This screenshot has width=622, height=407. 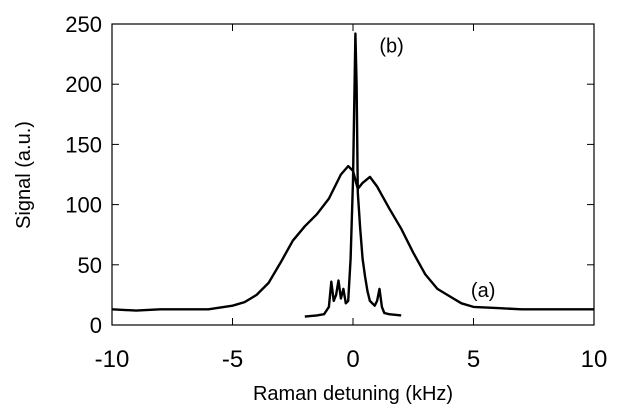 What do you see at coordinates (83, 24) in the screenshot?
I see `y-tick-label: 250` at bounding box center [83, 24].